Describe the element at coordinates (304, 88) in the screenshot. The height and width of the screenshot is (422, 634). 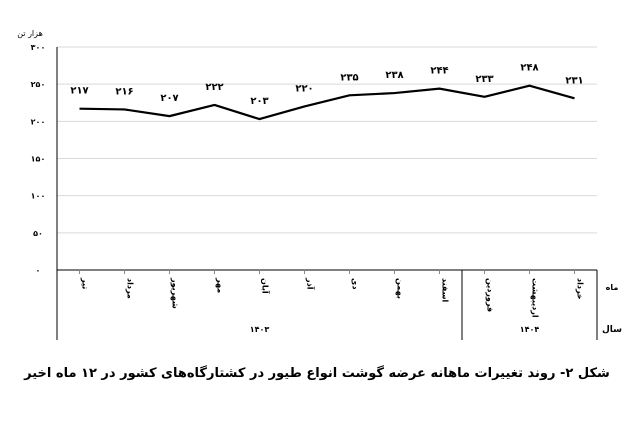
I see `data-label: ۲۲۰` at that location.